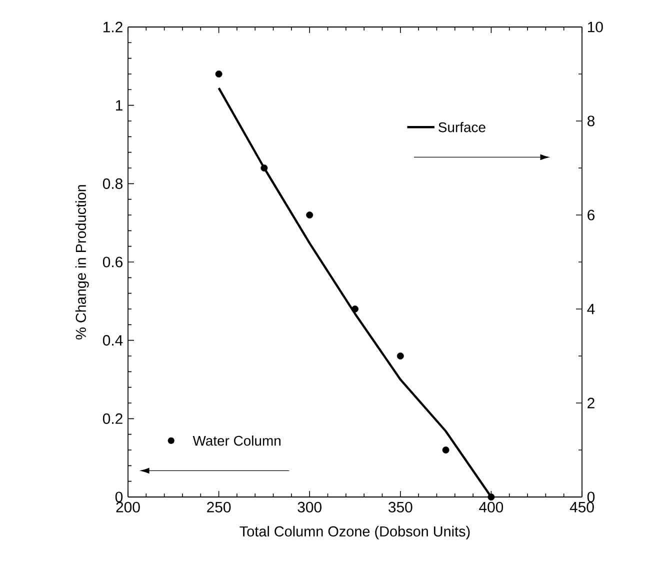 This screenshot has height=572, width=645. Describe the element at coordinates (400, 507) in the screenshot. I see `x-tick-label: 350` at that location.